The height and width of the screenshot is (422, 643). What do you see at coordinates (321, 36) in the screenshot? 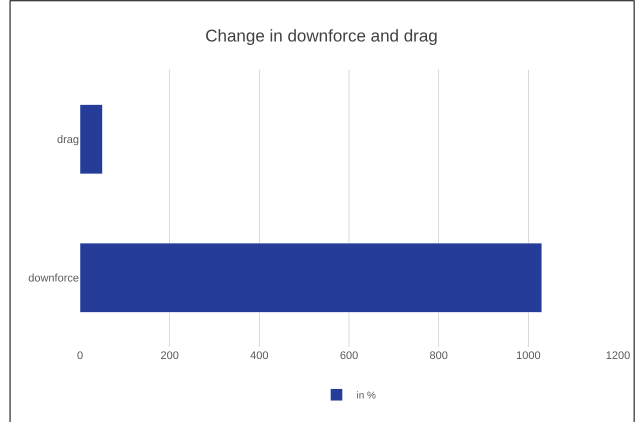
I see `chart-title: Change in downforce and drag` at bounding box center [321, 36].